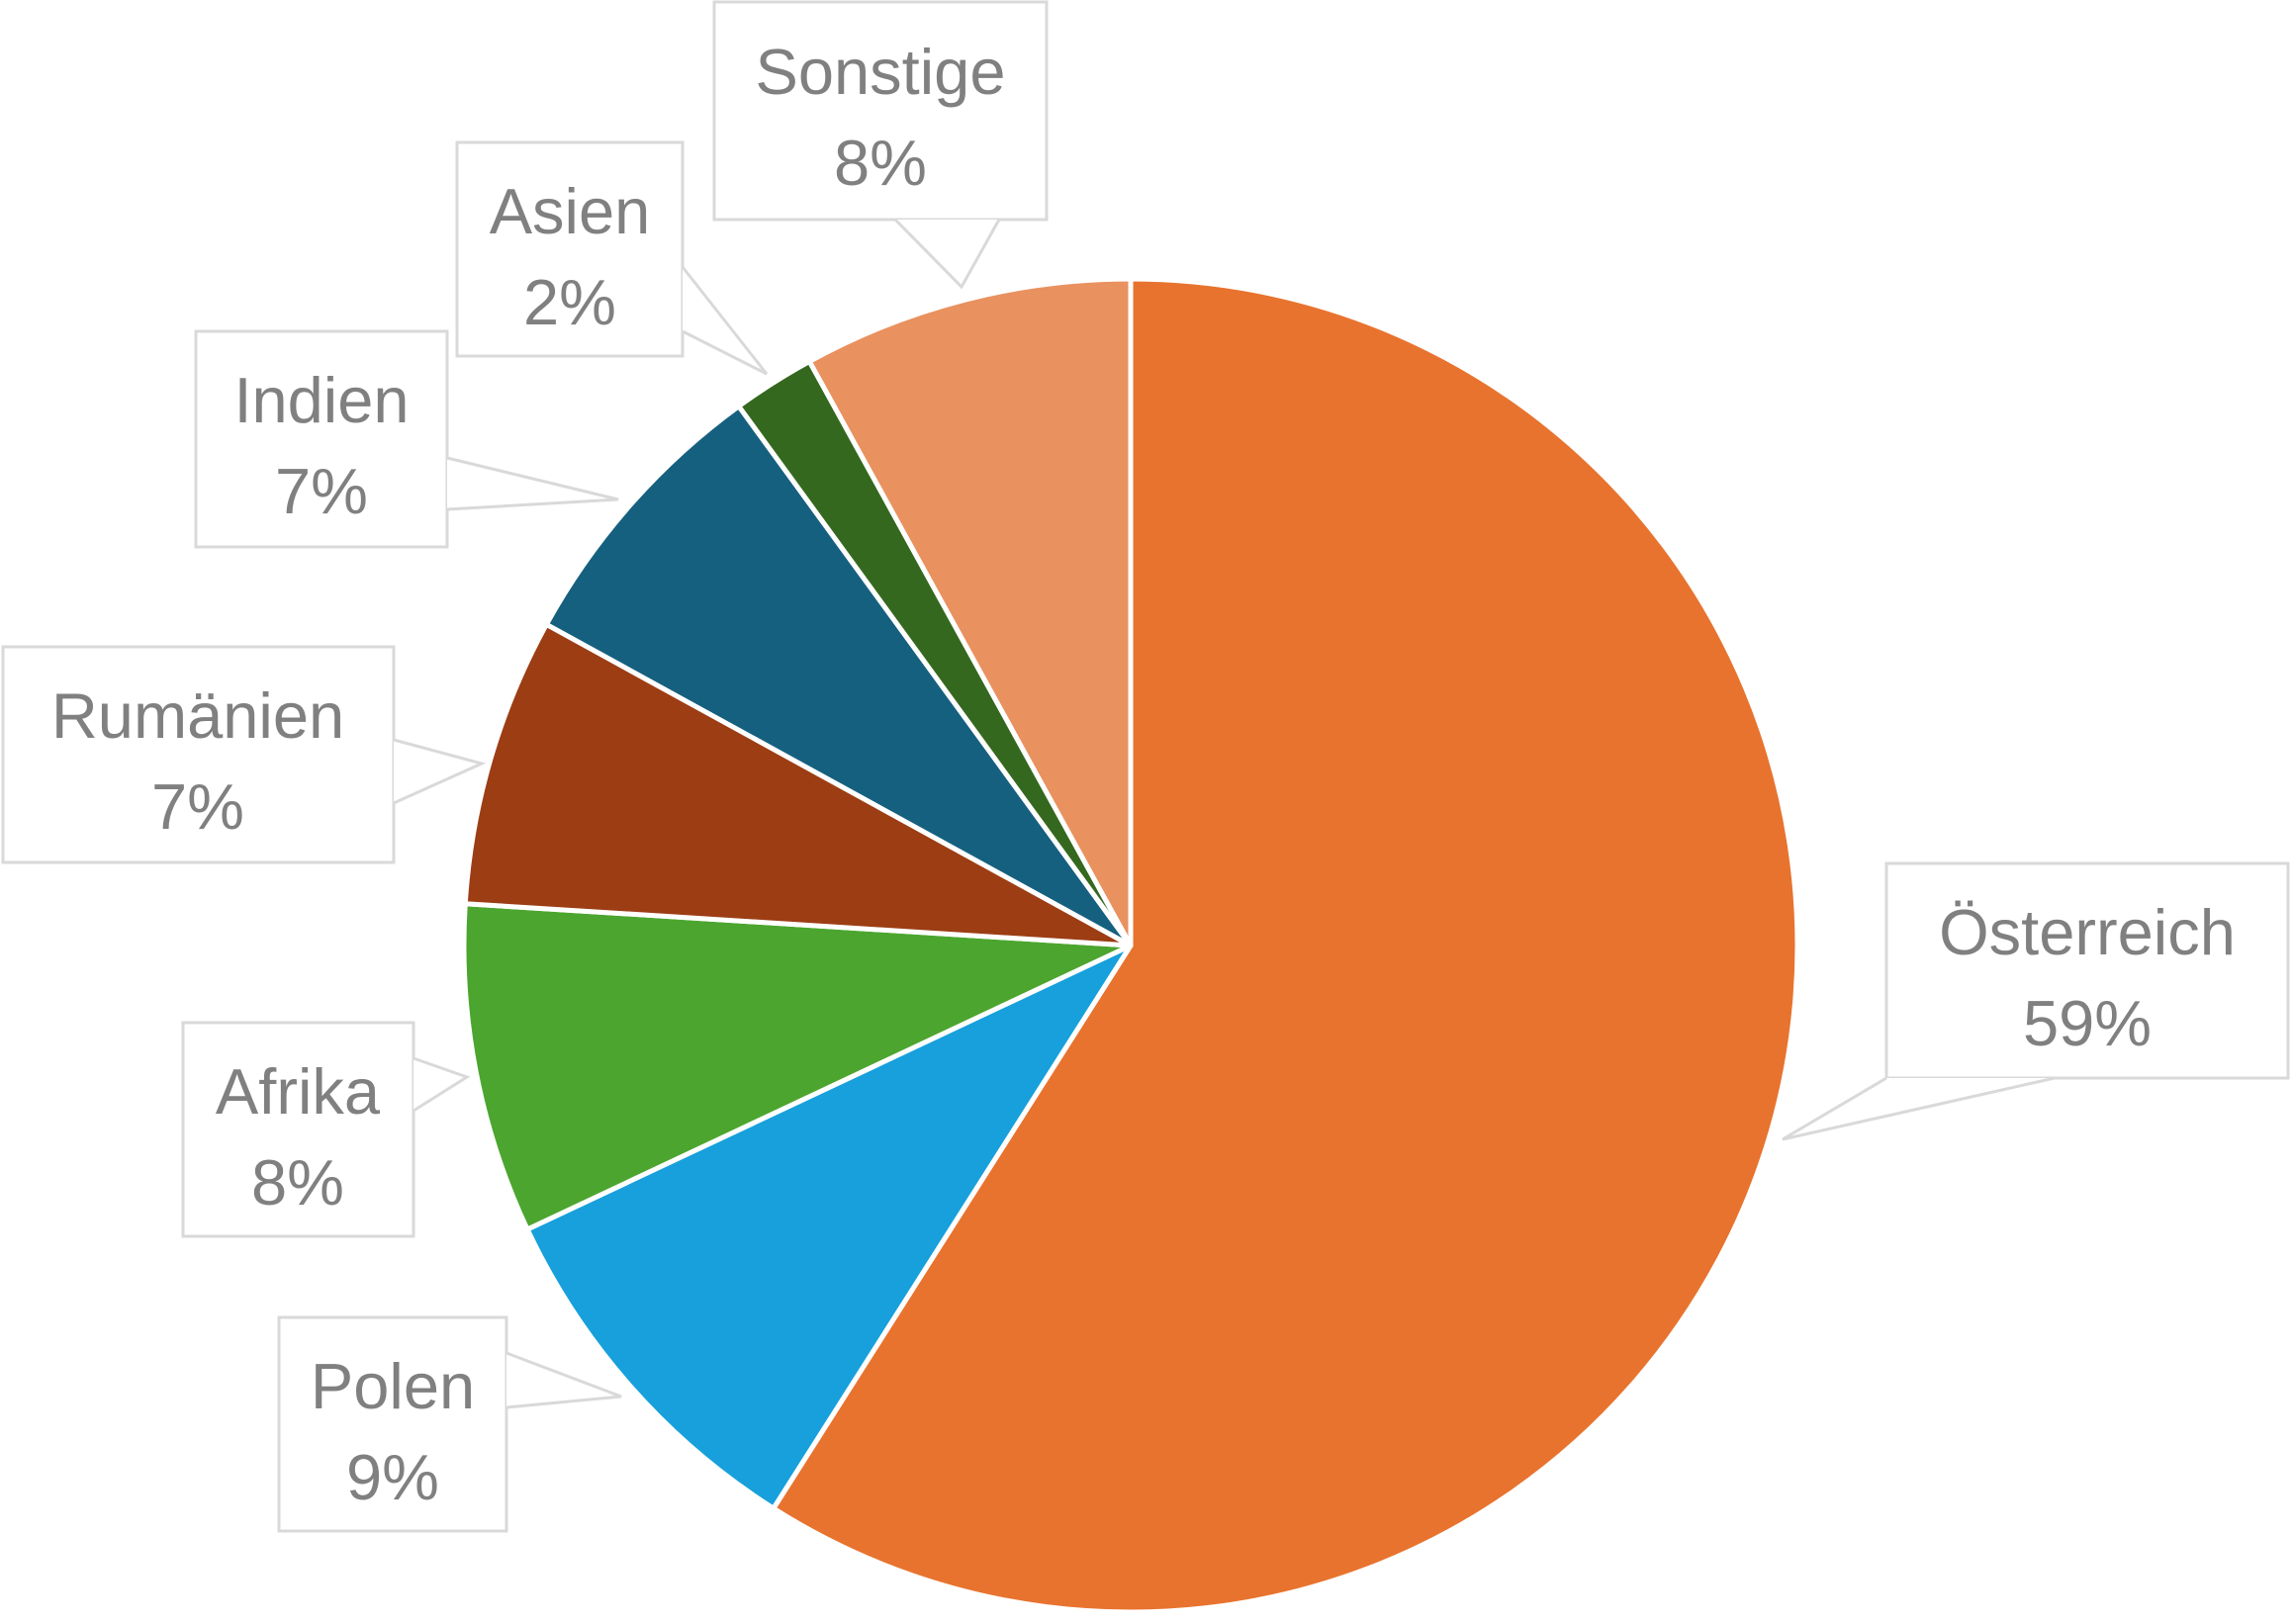 The image size is (2293, 1624). Describe the element at coordinates (392, 1424) in the screenshot. I see `callout-box-polen` at that location.